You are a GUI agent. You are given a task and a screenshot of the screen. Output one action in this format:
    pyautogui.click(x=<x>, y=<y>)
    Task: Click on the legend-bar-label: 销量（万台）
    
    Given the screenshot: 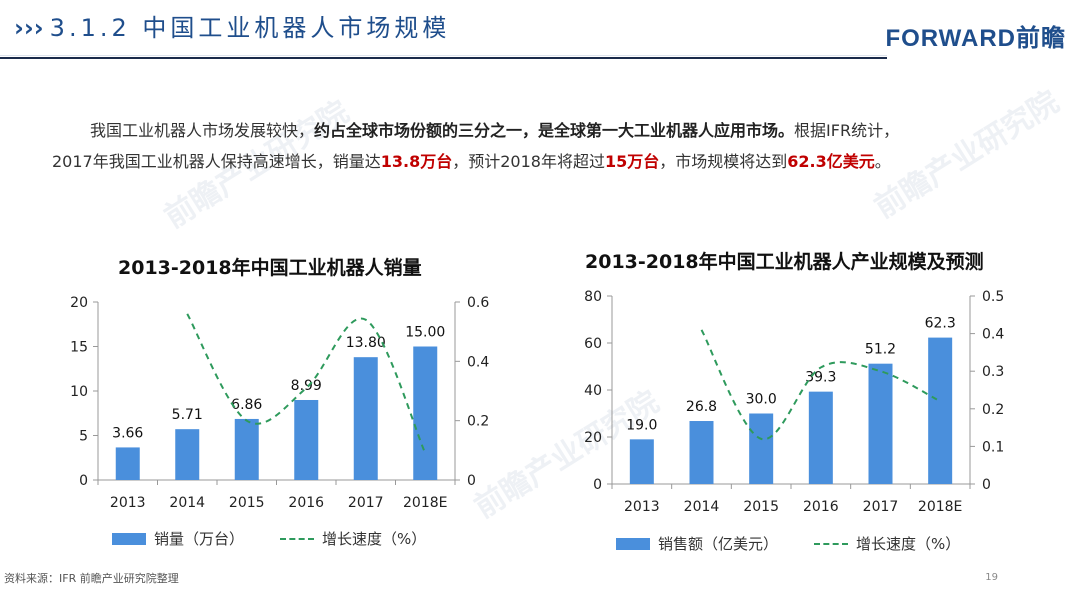 What is the action you would take?
    pyautogui.click(x=199, y=539)
    